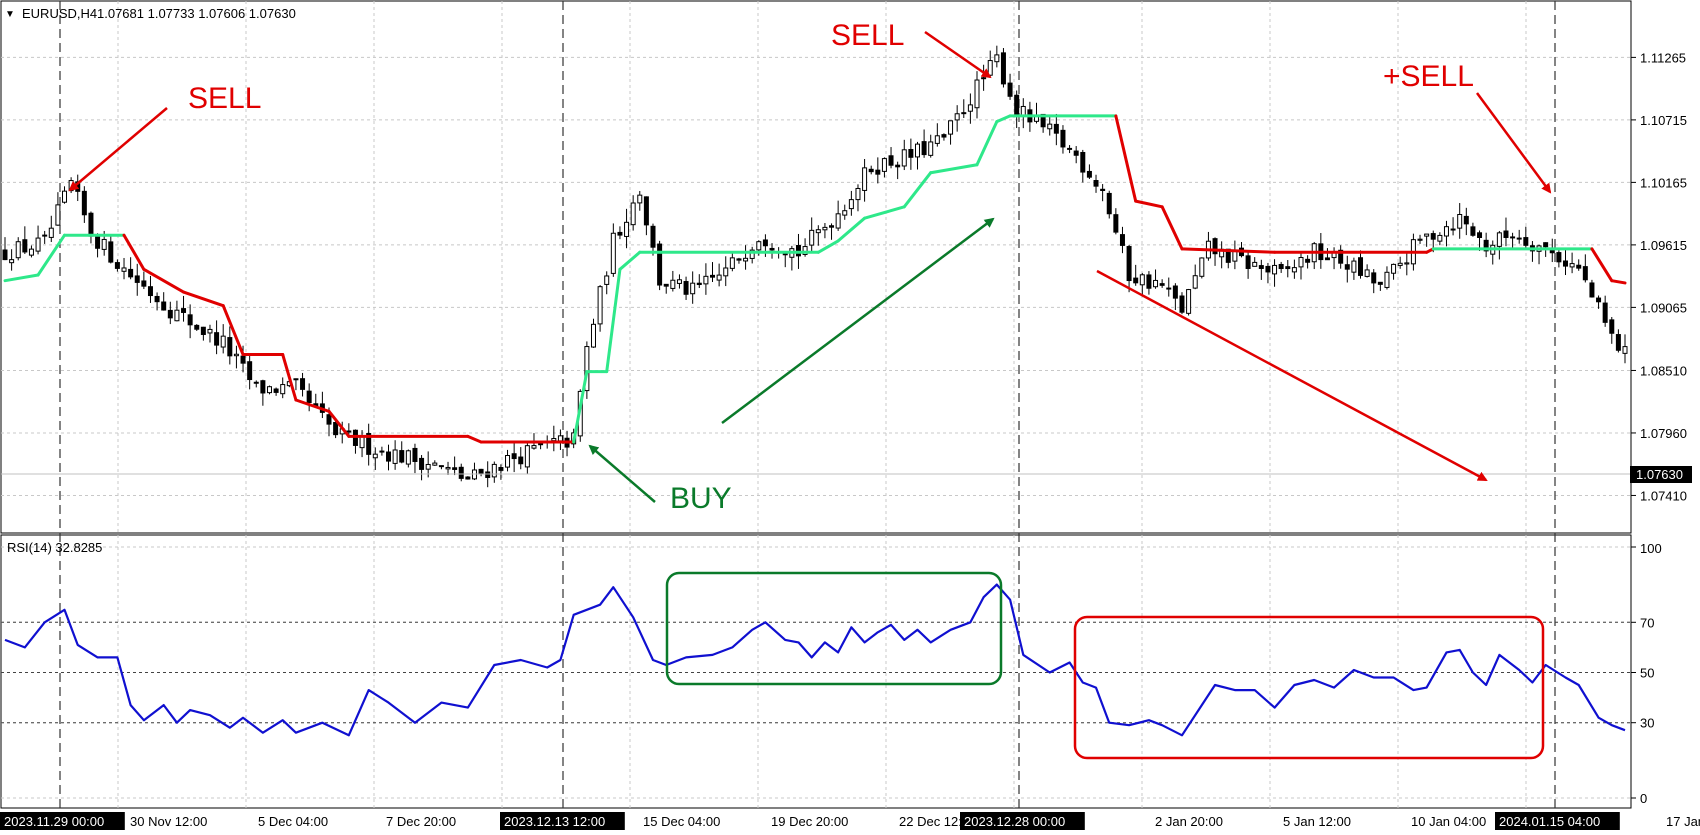 This screenshot has width=1700, height=835. I want to click on rsi-header: RSI(14) 32.8285, so click(54, 547).